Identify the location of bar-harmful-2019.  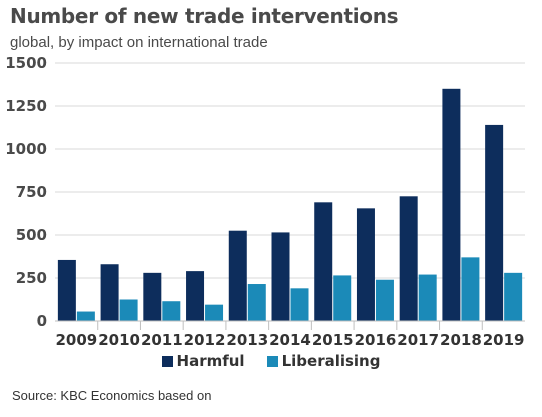
(494, 222).